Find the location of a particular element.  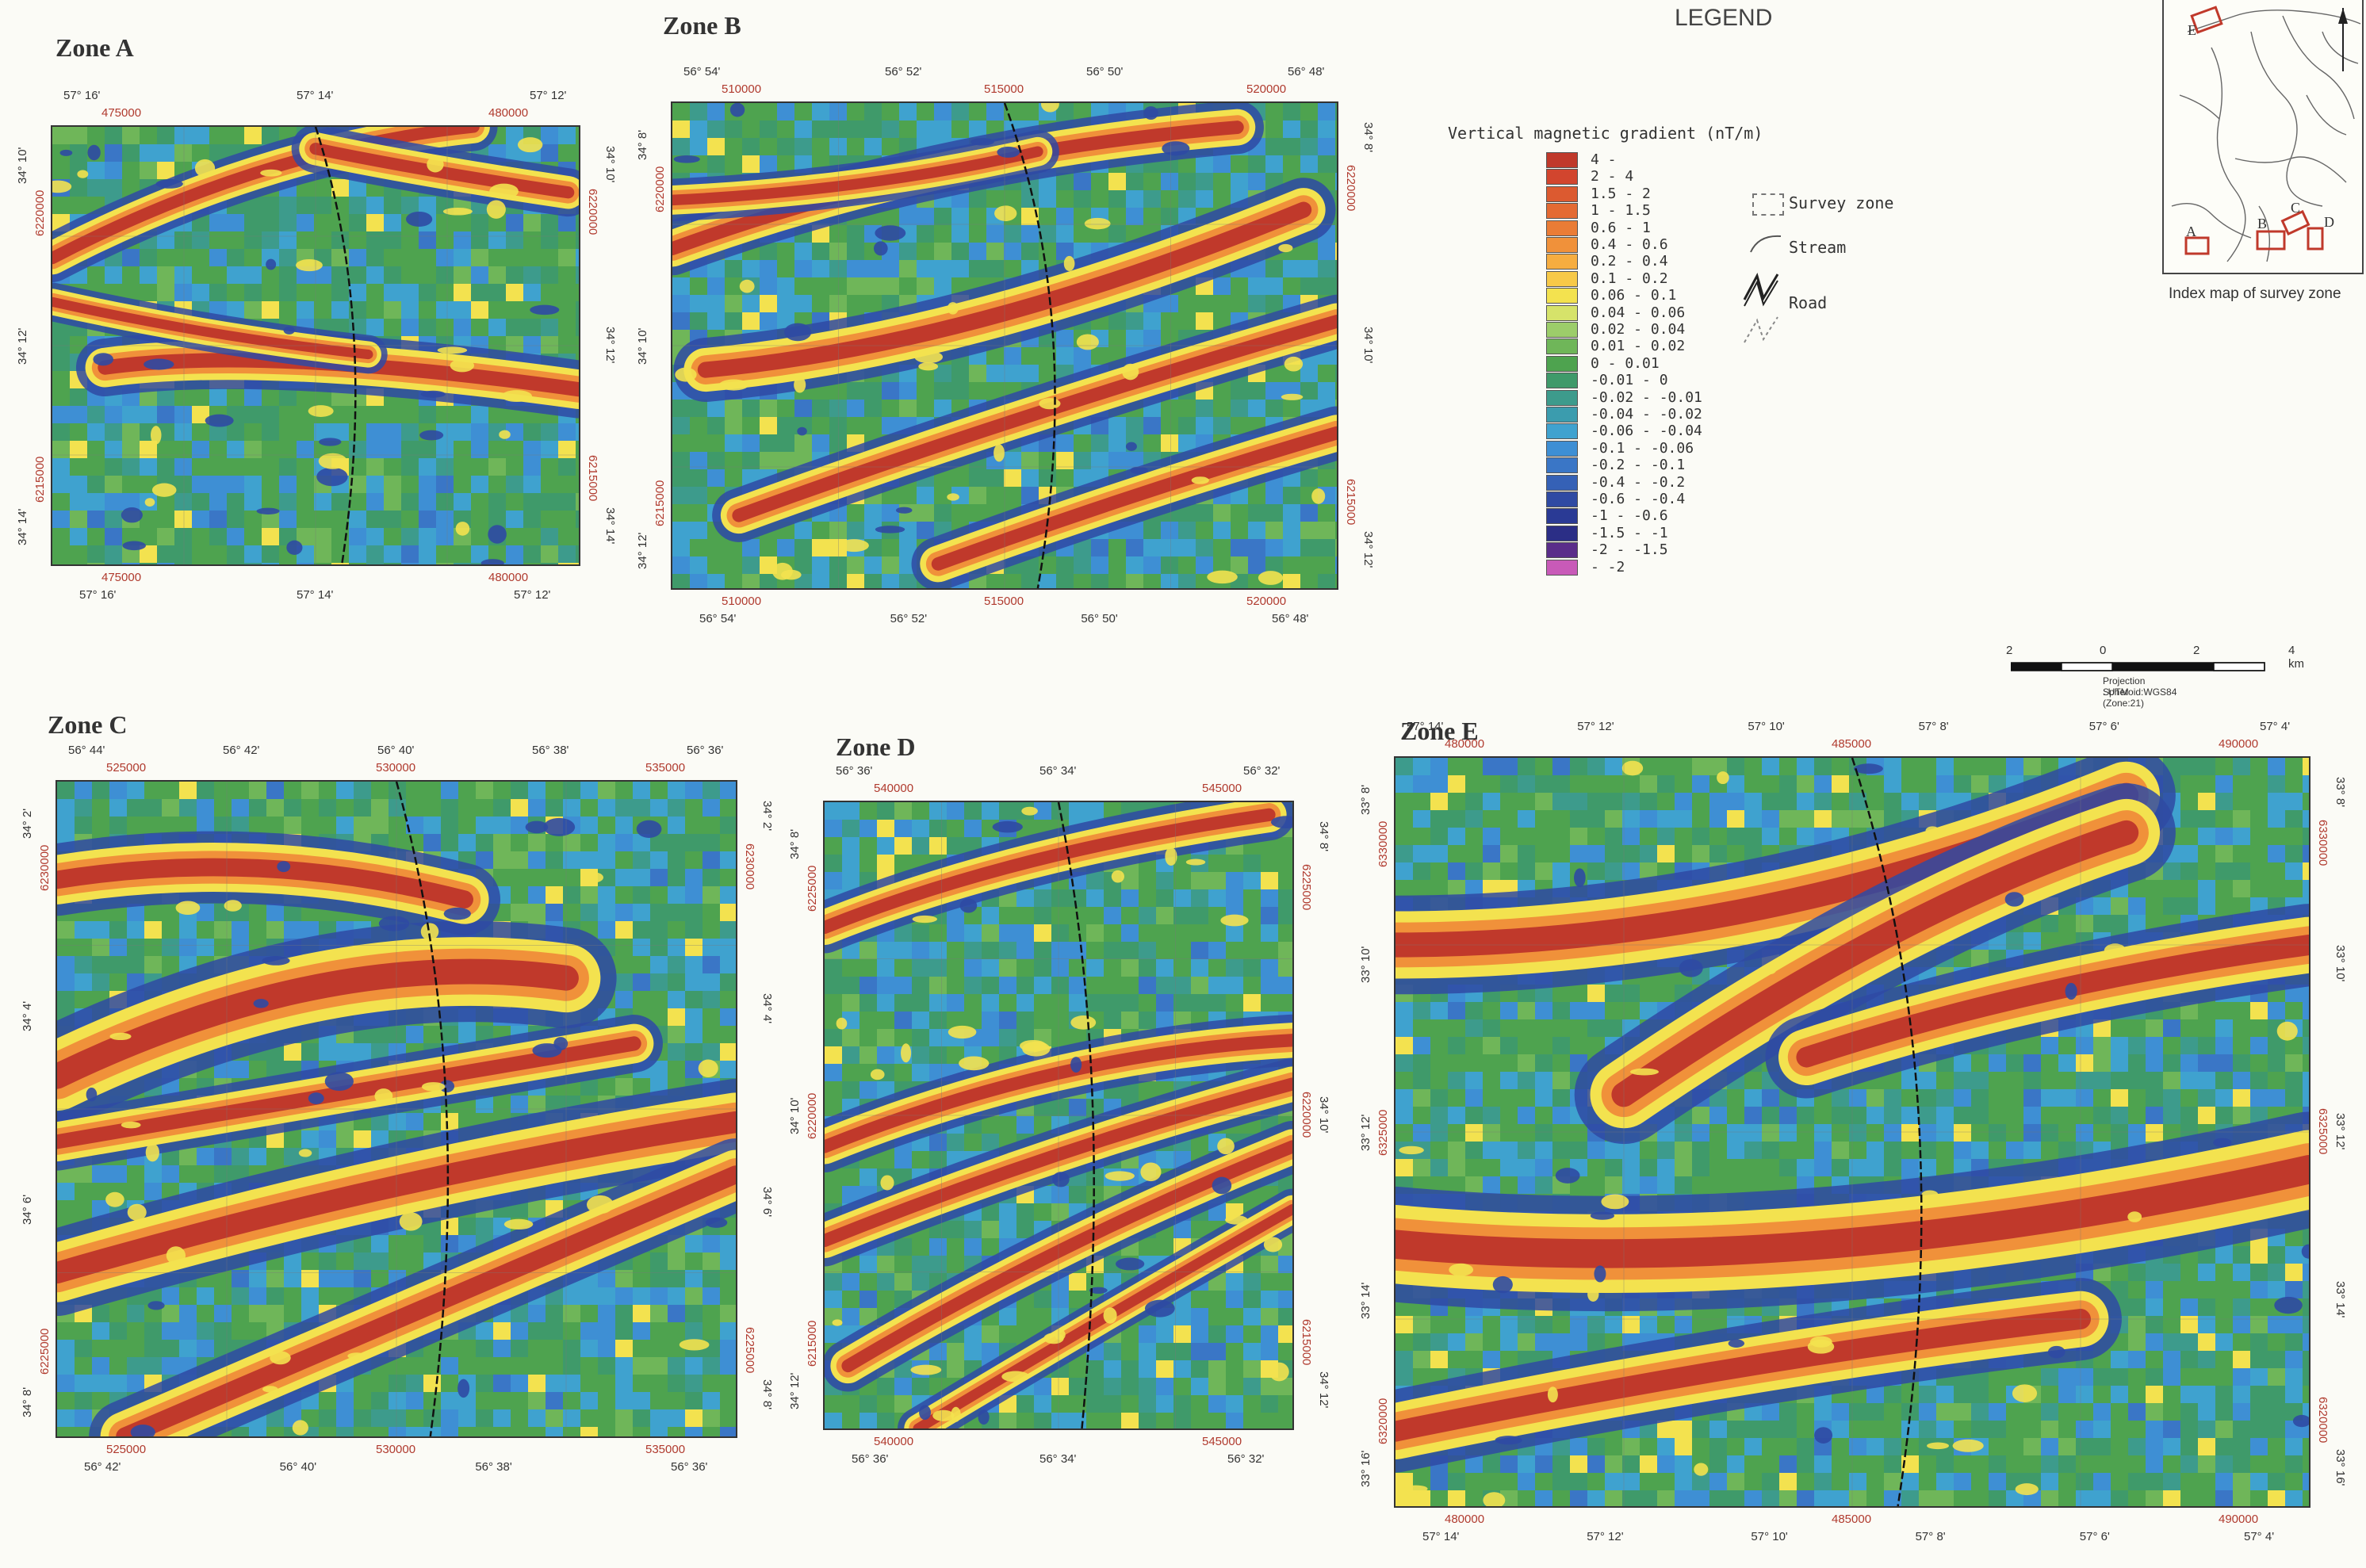

legend-class-label: 0.01 - 0.02 is located at coordinates (1639, 347).